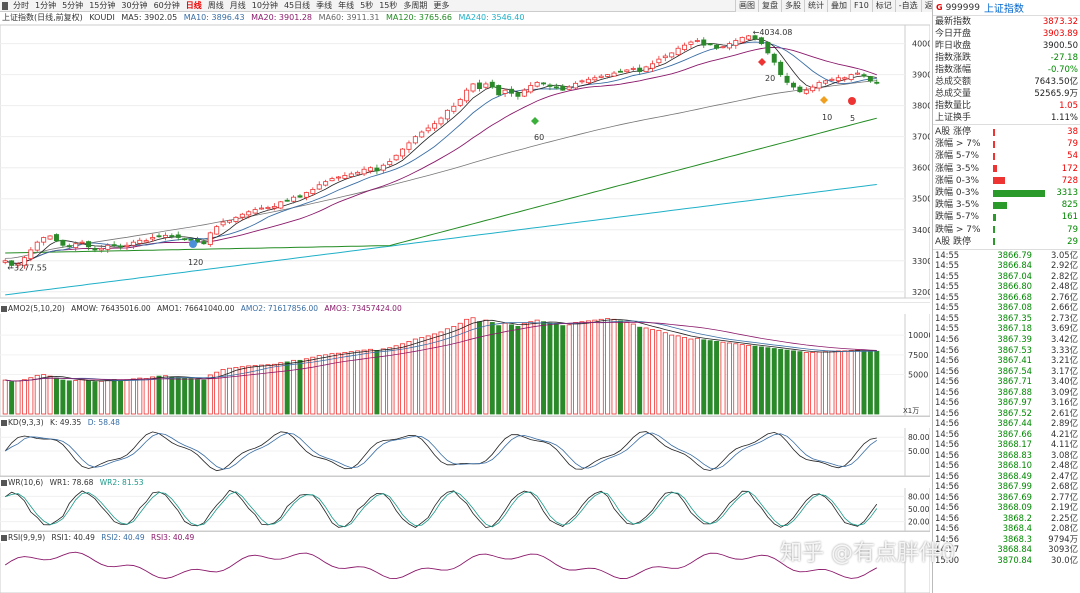 The height and width of the screenshot is (593, 1080). I want to click on amo-name: AMO2(5,10,20), so click(36, 308).